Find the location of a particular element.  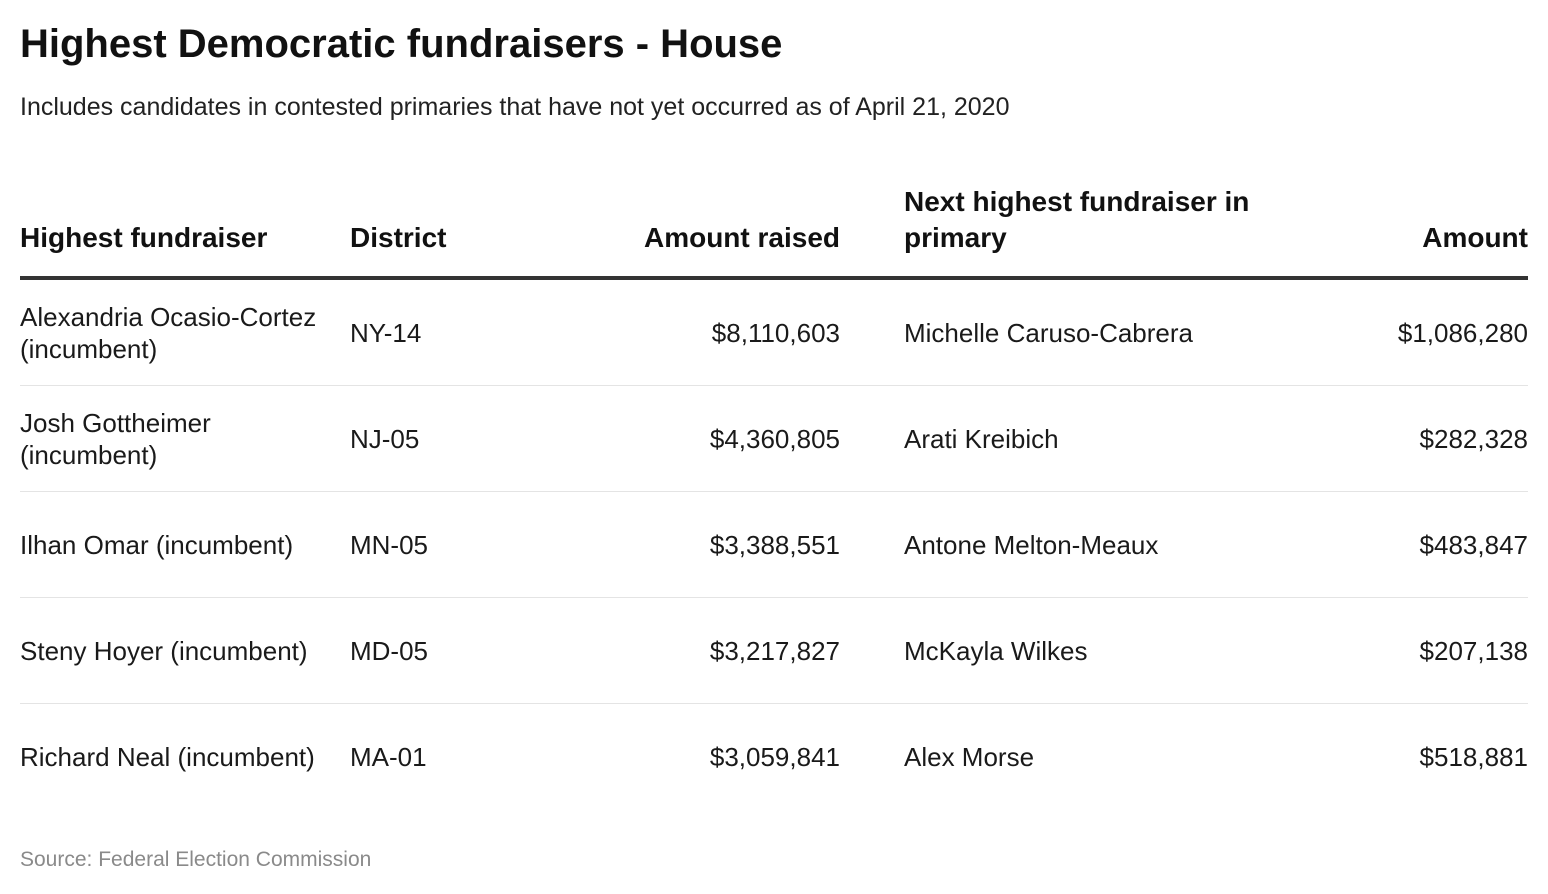

fundraiser-name: Steny Hoyer (incumbent) is located at coordinates (164, 650).